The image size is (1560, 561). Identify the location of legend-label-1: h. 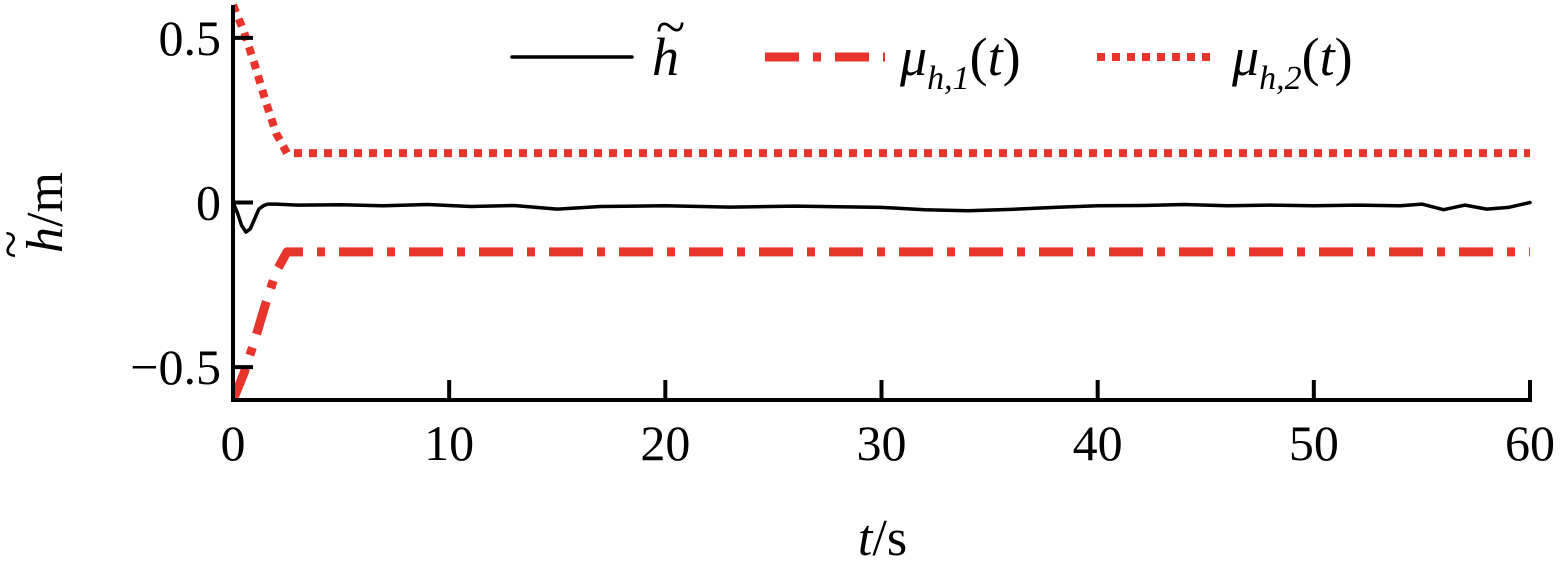
(665, 57).